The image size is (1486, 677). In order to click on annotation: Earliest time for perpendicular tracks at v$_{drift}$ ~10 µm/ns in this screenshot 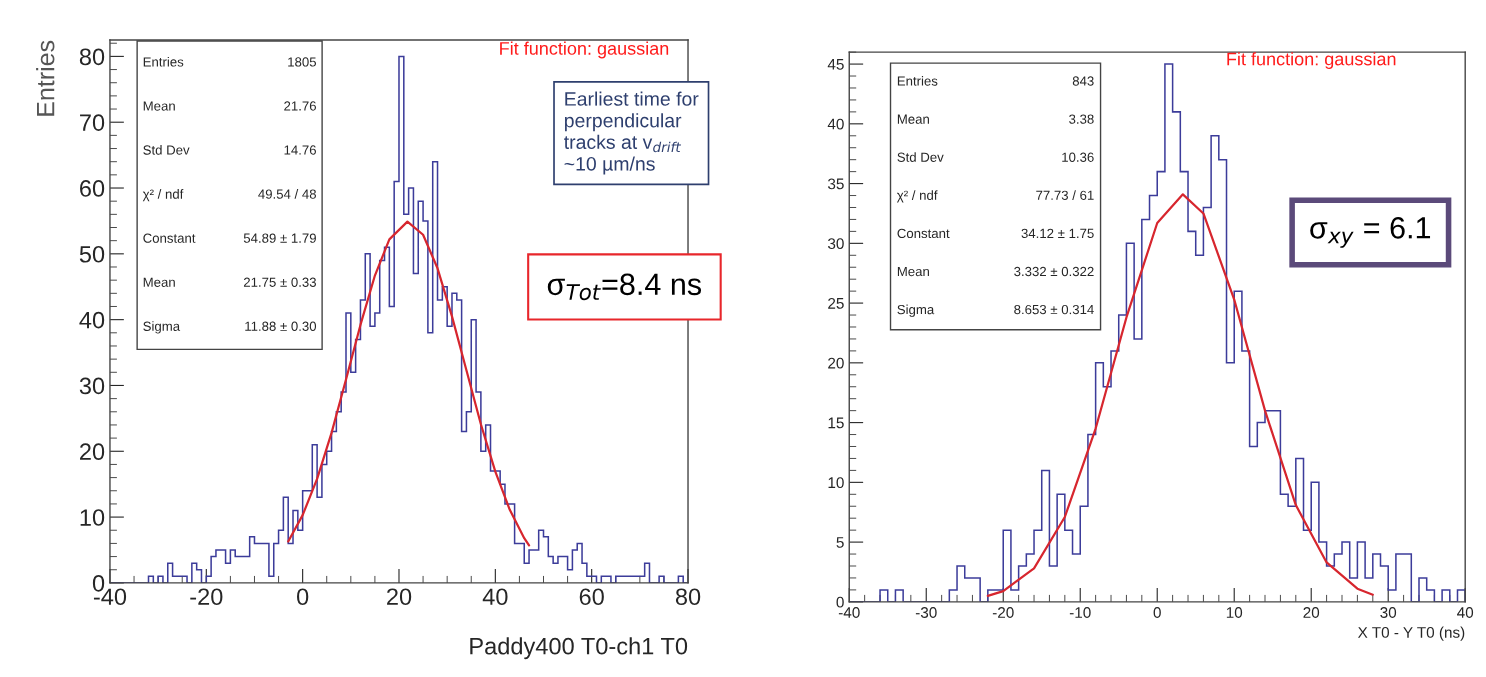, I will do `click(631, 133)`.